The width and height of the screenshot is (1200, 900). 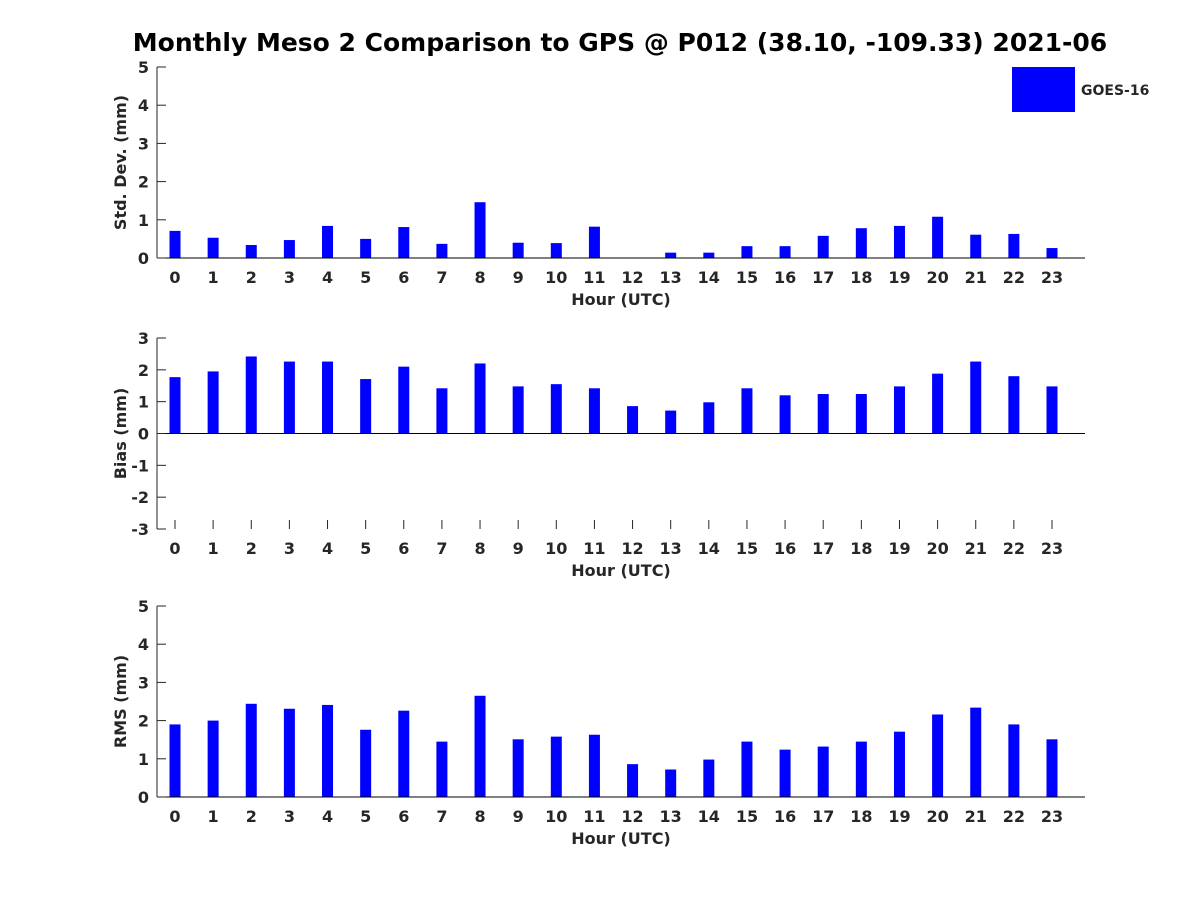 What do you see at coordinates (143, 644) in the screenshot?
I see `y-tick-label: 4` at bounding box center [143, 644].